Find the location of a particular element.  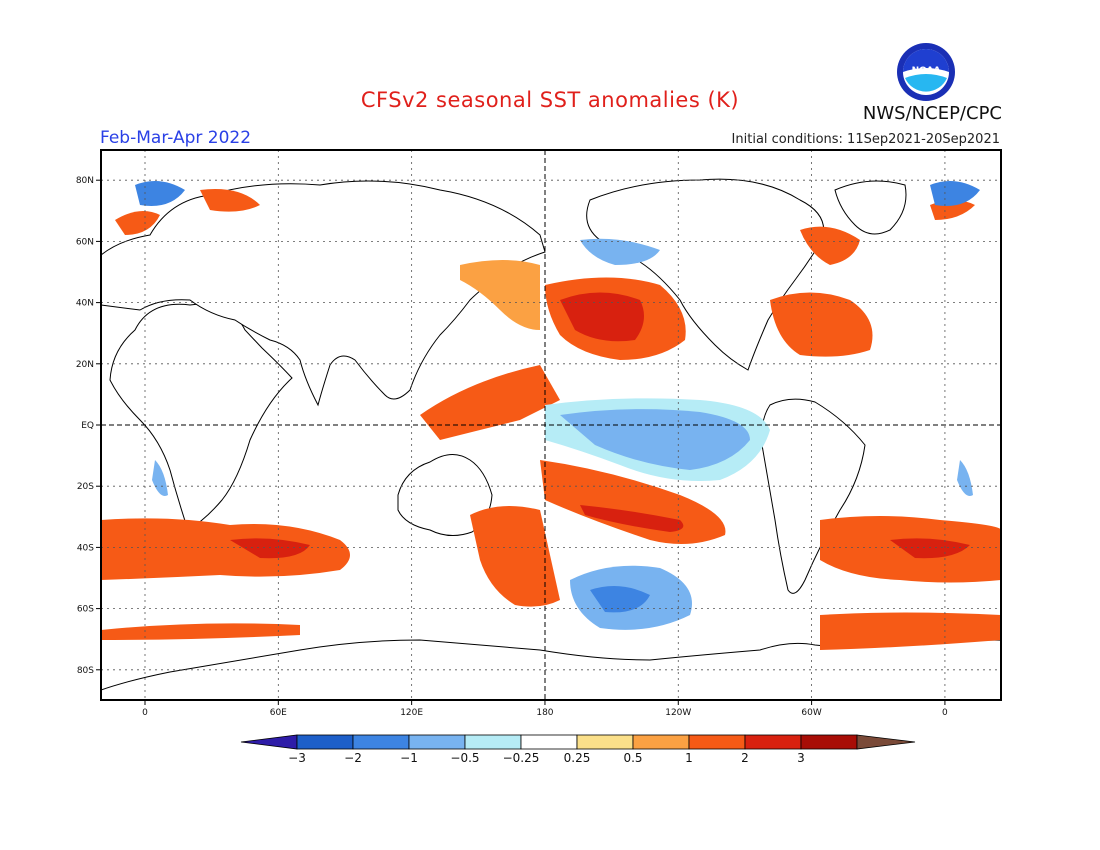

colorbar: −3 −2 −1 −0.5 −0.25 0.25 0.5 1 2 3 is located at coordinates (578, 749).